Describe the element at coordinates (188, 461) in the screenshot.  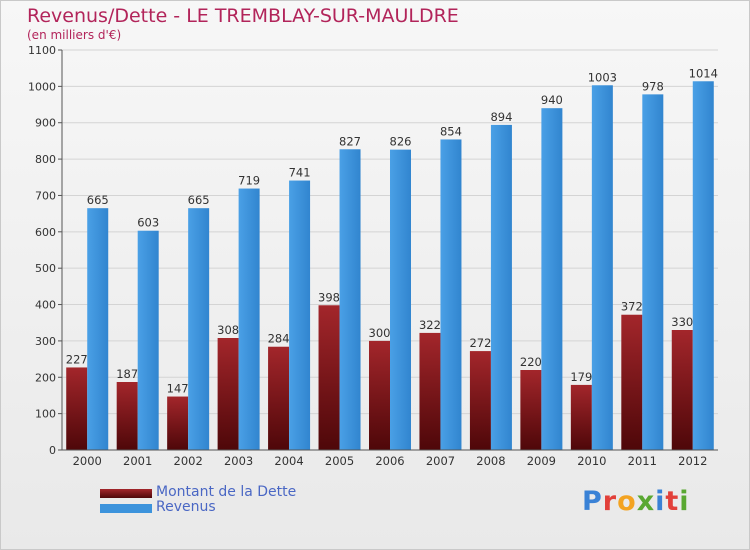
I see `x-tick-label: 2002` at that location.